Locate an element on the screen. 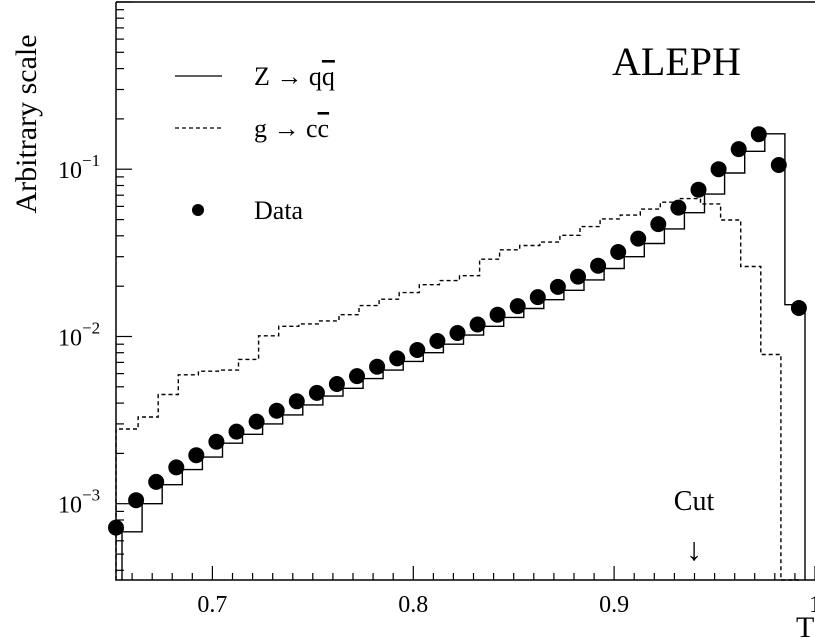  legend: Z → qq g → cc Data is located at coordinates (255, 143).